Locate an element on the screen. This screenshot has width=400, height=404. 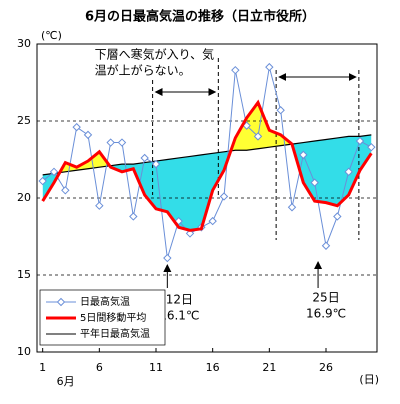
legend-label: 5日間移動平均 is located at coordinates (113, 317).